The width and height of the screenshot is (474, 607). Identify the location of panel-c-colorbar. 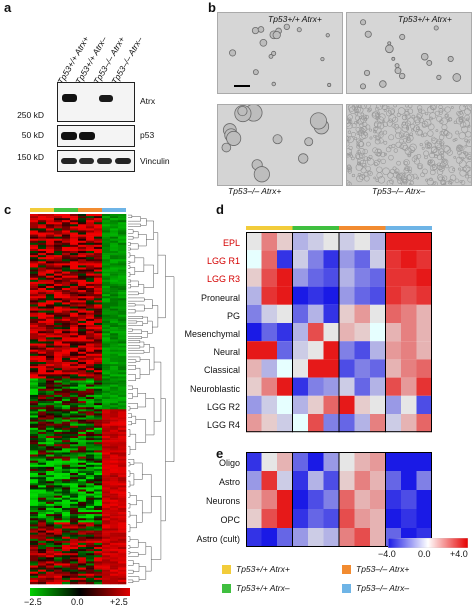
(80, 592).